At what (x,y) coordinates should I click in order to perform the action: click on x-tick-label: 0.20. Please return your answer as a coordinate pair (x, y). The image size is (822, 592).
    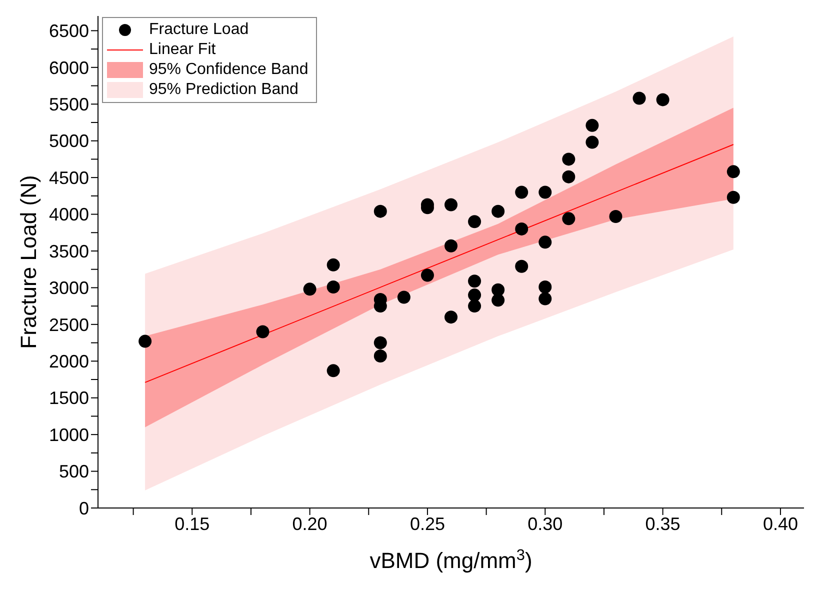
    Looking at the image, I should click on (310, 524).